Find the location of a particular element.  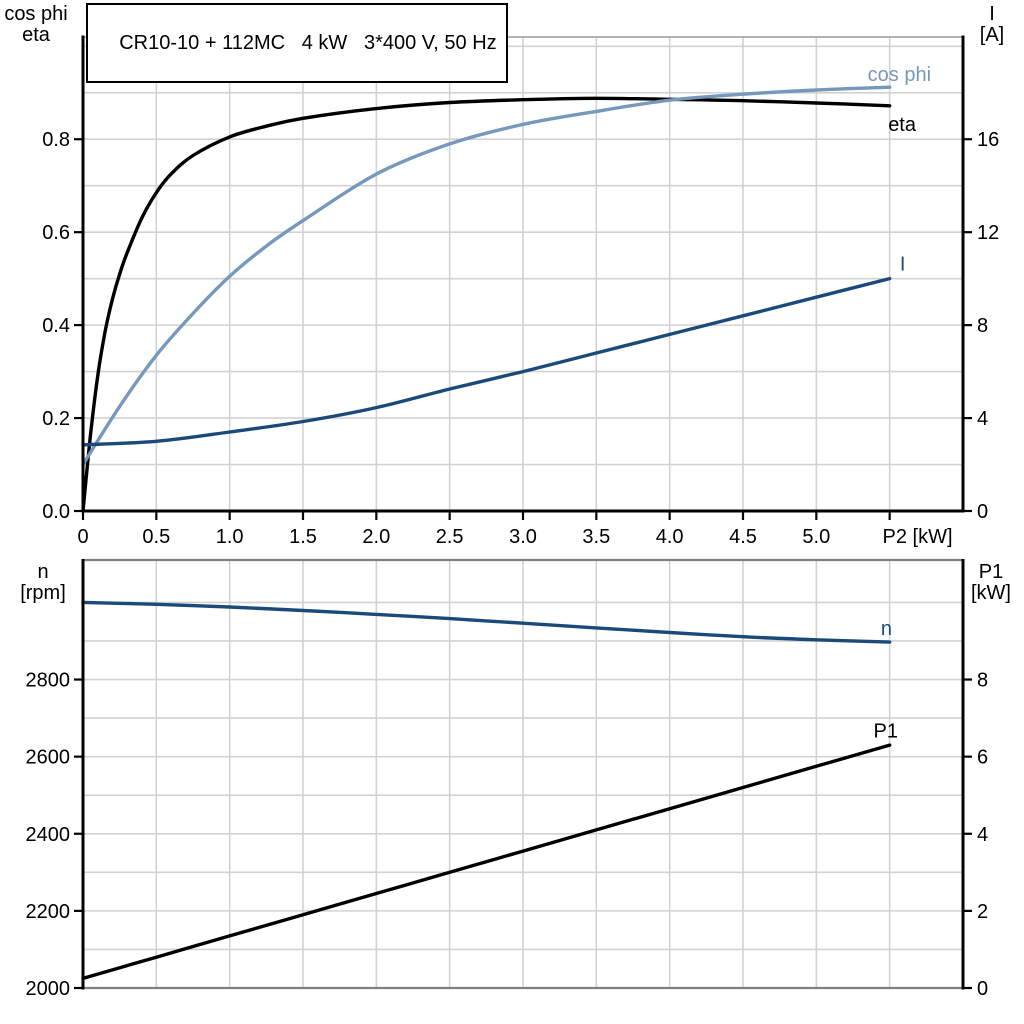

x-tick-label: 5.0 is located at coordinates (816, 537).